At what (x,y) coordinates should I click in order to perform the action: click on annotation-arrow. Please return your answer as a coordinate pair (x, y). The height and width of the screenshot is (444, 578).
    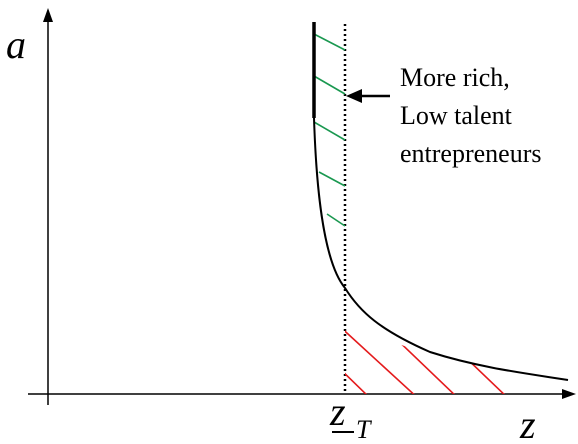
    Looking at the image, I should click on (368, 96).